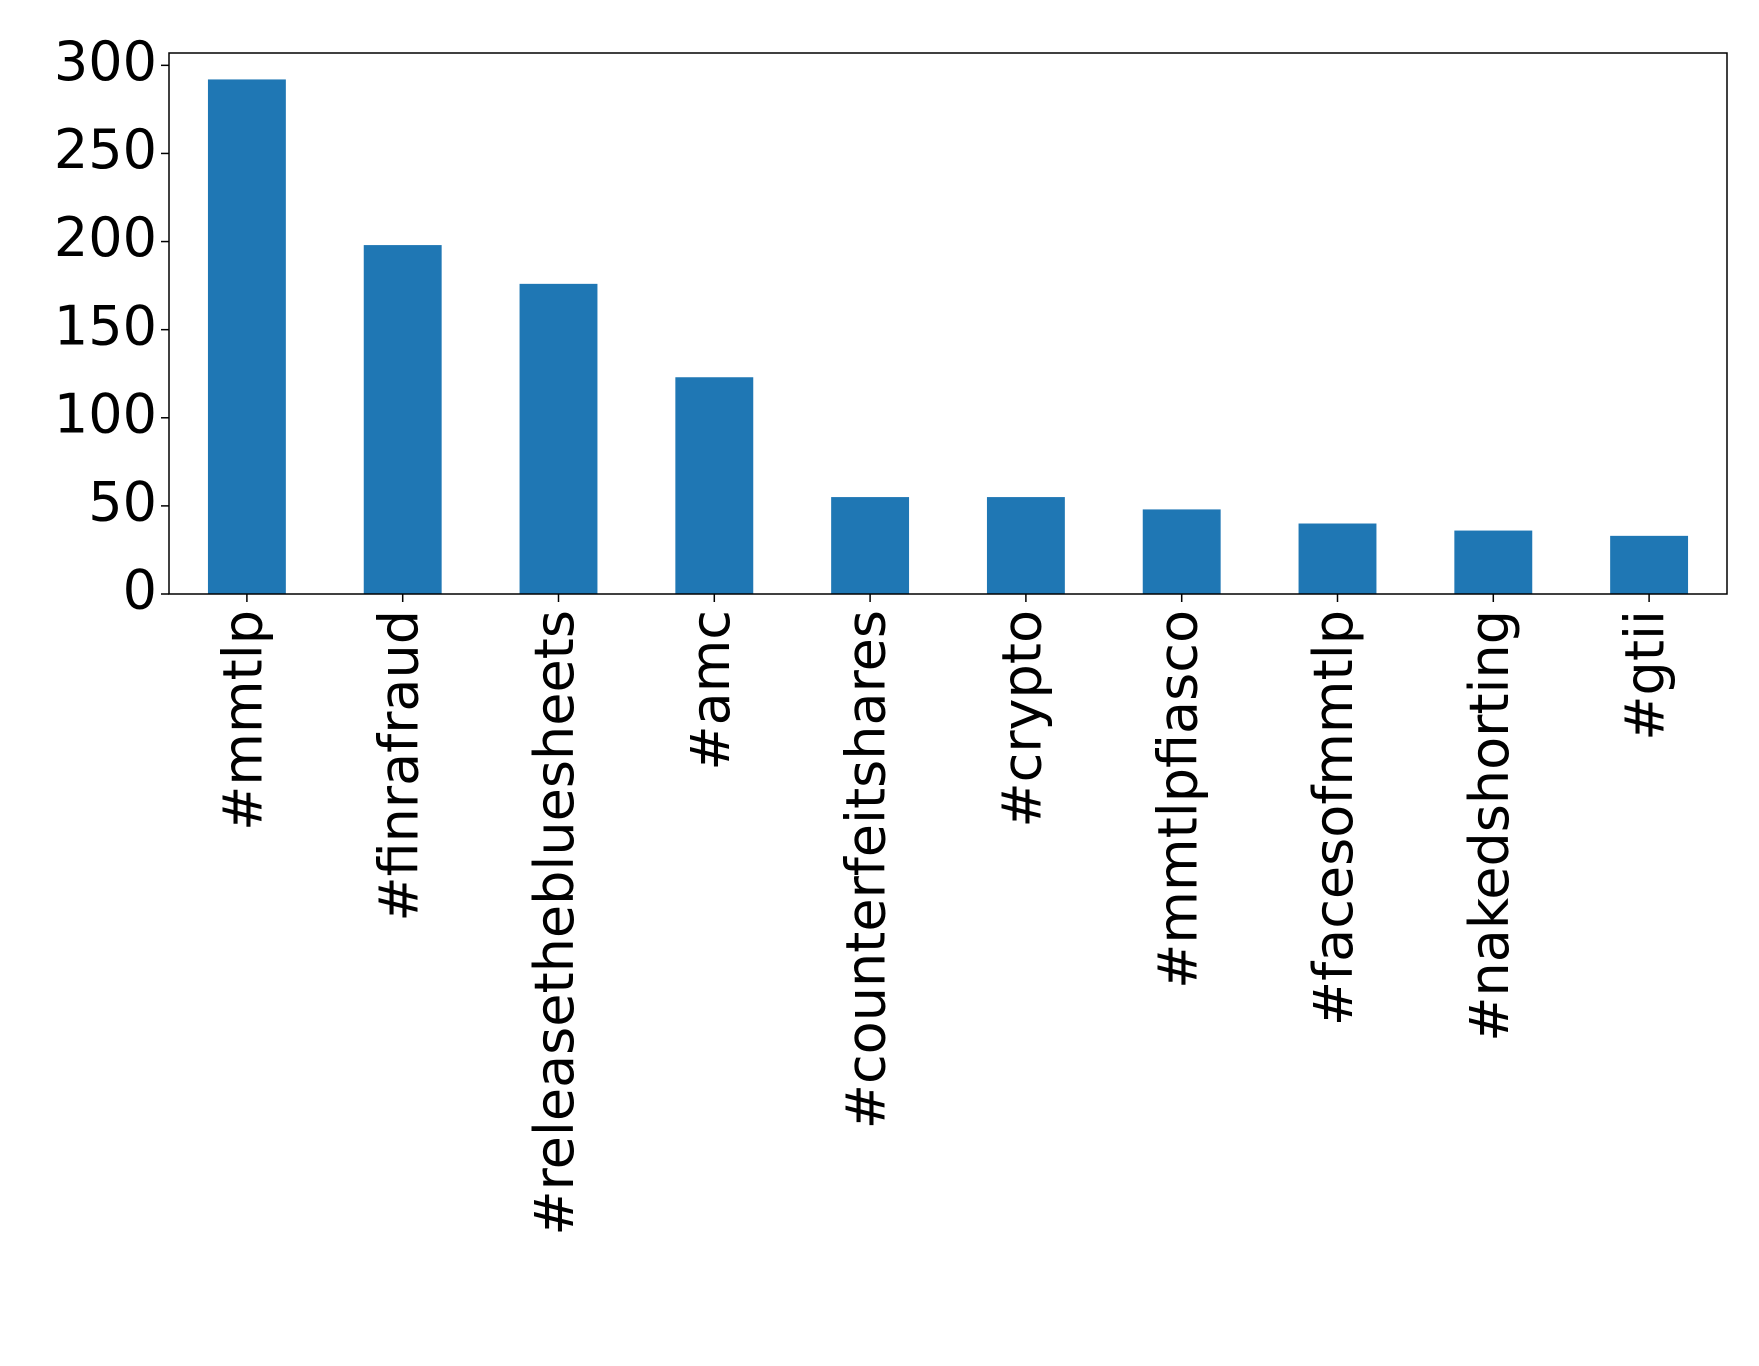  I want to click on x-tick-label: #counterfeitshares, so click(866, 869).